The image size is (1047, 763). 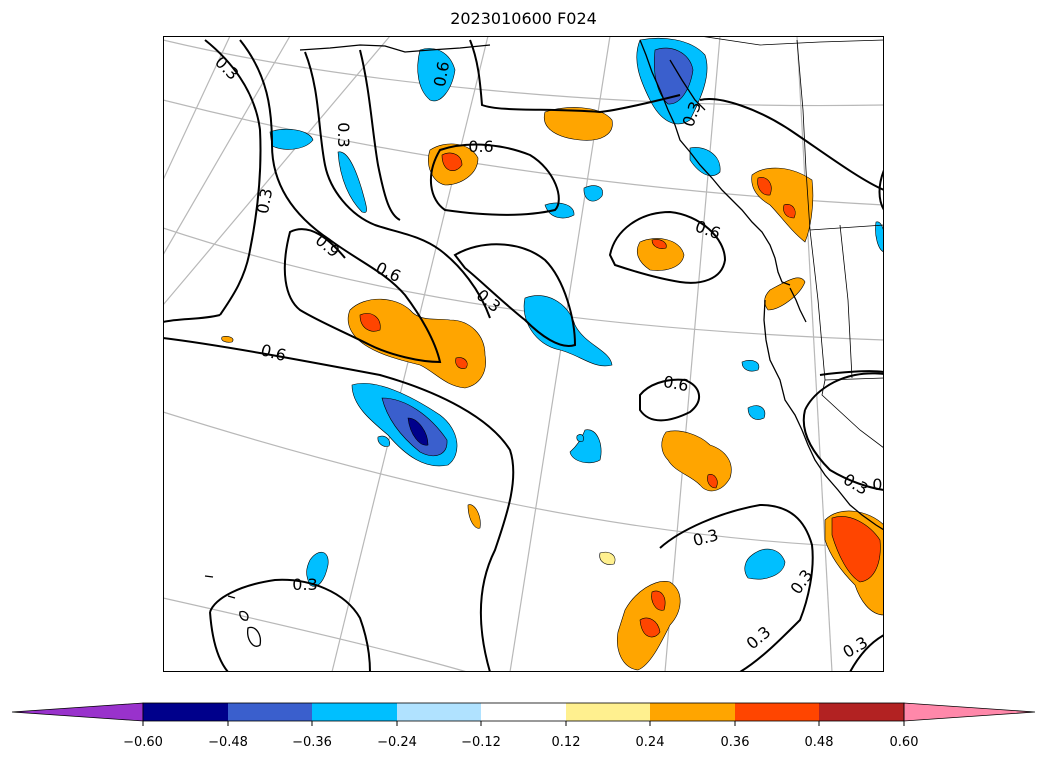 I want to click on colorbar-tick-label: −0.24, so click(x=397, y=742).